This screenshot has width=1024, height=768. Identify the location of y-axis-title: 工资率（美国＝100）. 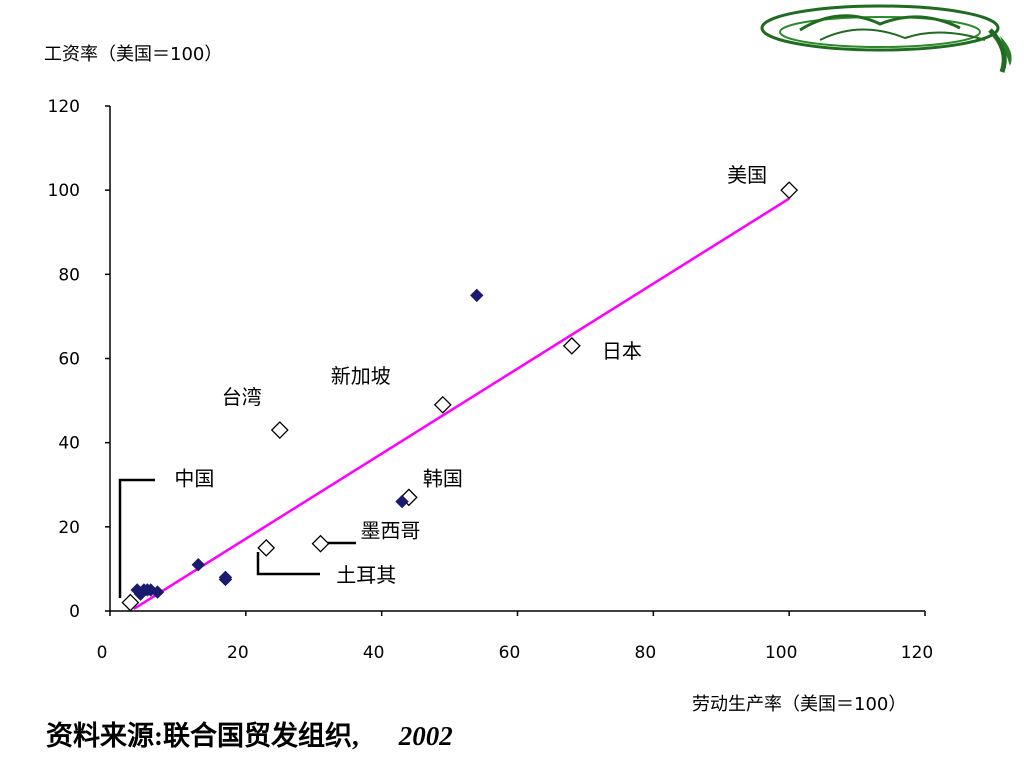
(133, 54).